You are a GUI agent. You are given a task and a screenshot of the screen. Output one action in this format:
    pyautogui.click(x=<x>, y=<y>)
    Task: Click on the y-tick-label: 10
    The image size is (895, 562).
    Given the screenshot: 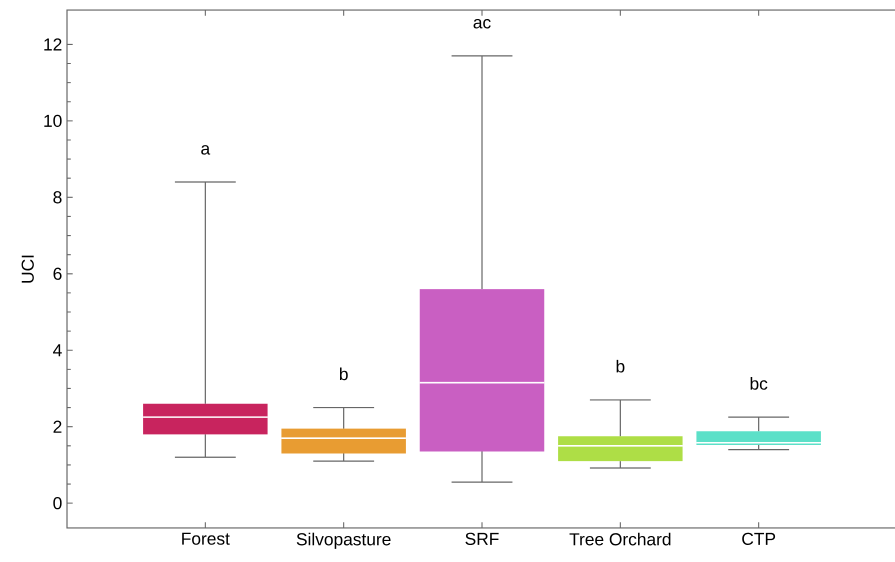 What is the action you would take?
    pyautogui.click(x=53, y=120)
    